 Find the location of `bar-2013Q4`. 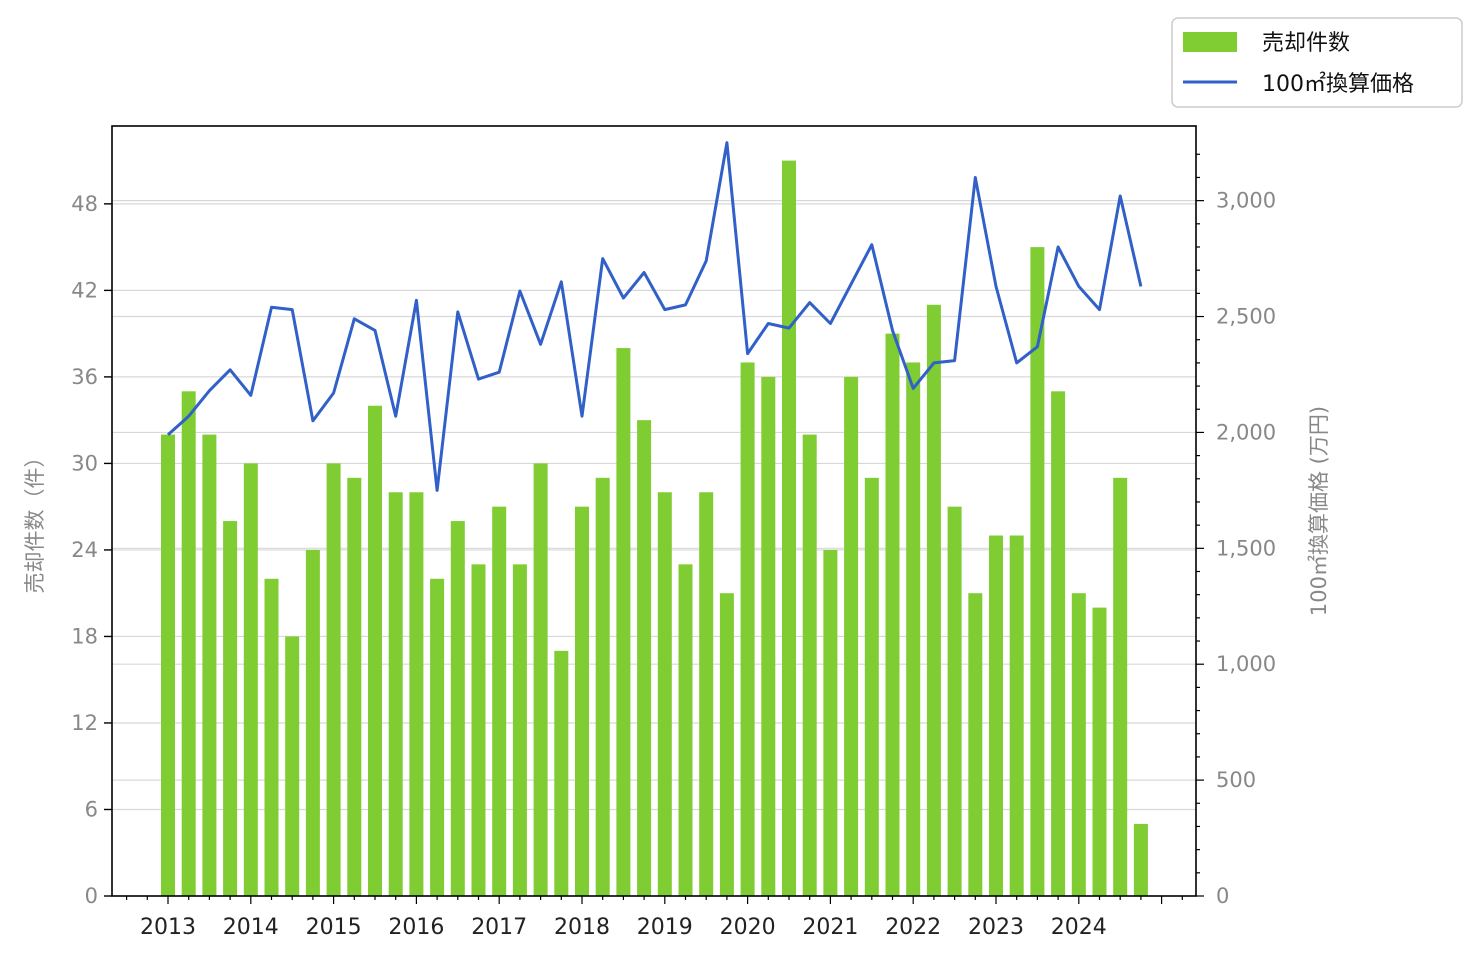

bar-2013Q4 is located at coordinates (230, 708).